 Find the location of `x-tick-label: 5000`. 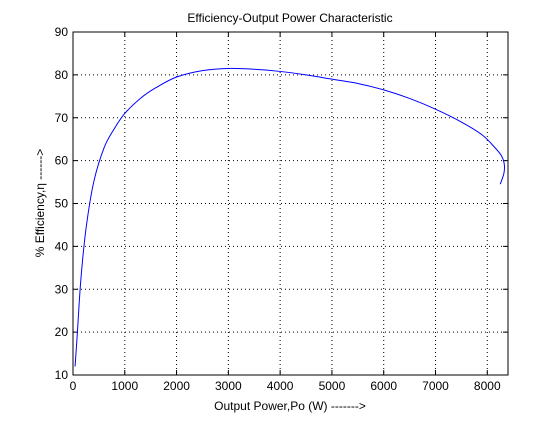

x-tick-label: 5000 is located at coordinates (332, 386).